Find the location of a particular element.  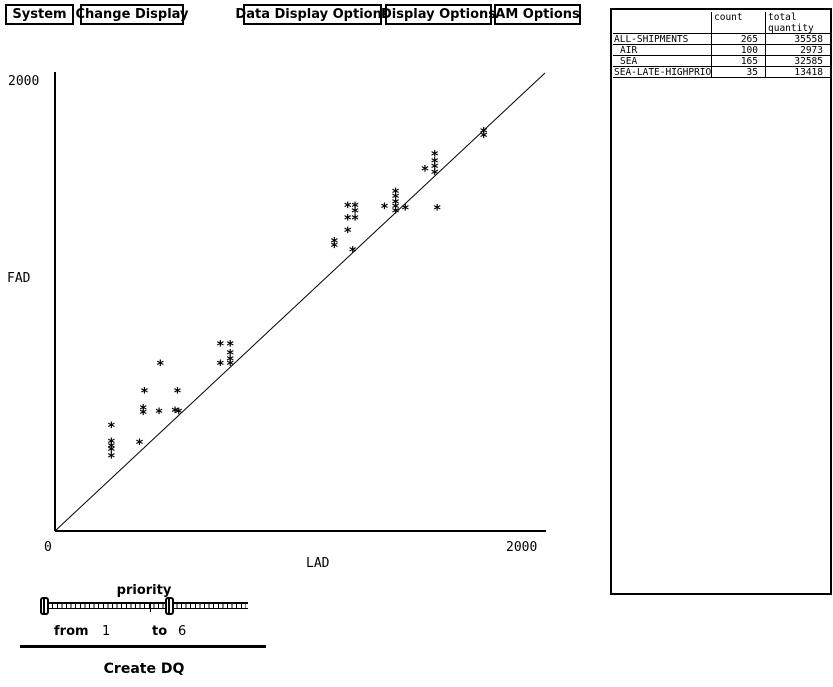

priority-slider-track is located at coordinates (144, 606).